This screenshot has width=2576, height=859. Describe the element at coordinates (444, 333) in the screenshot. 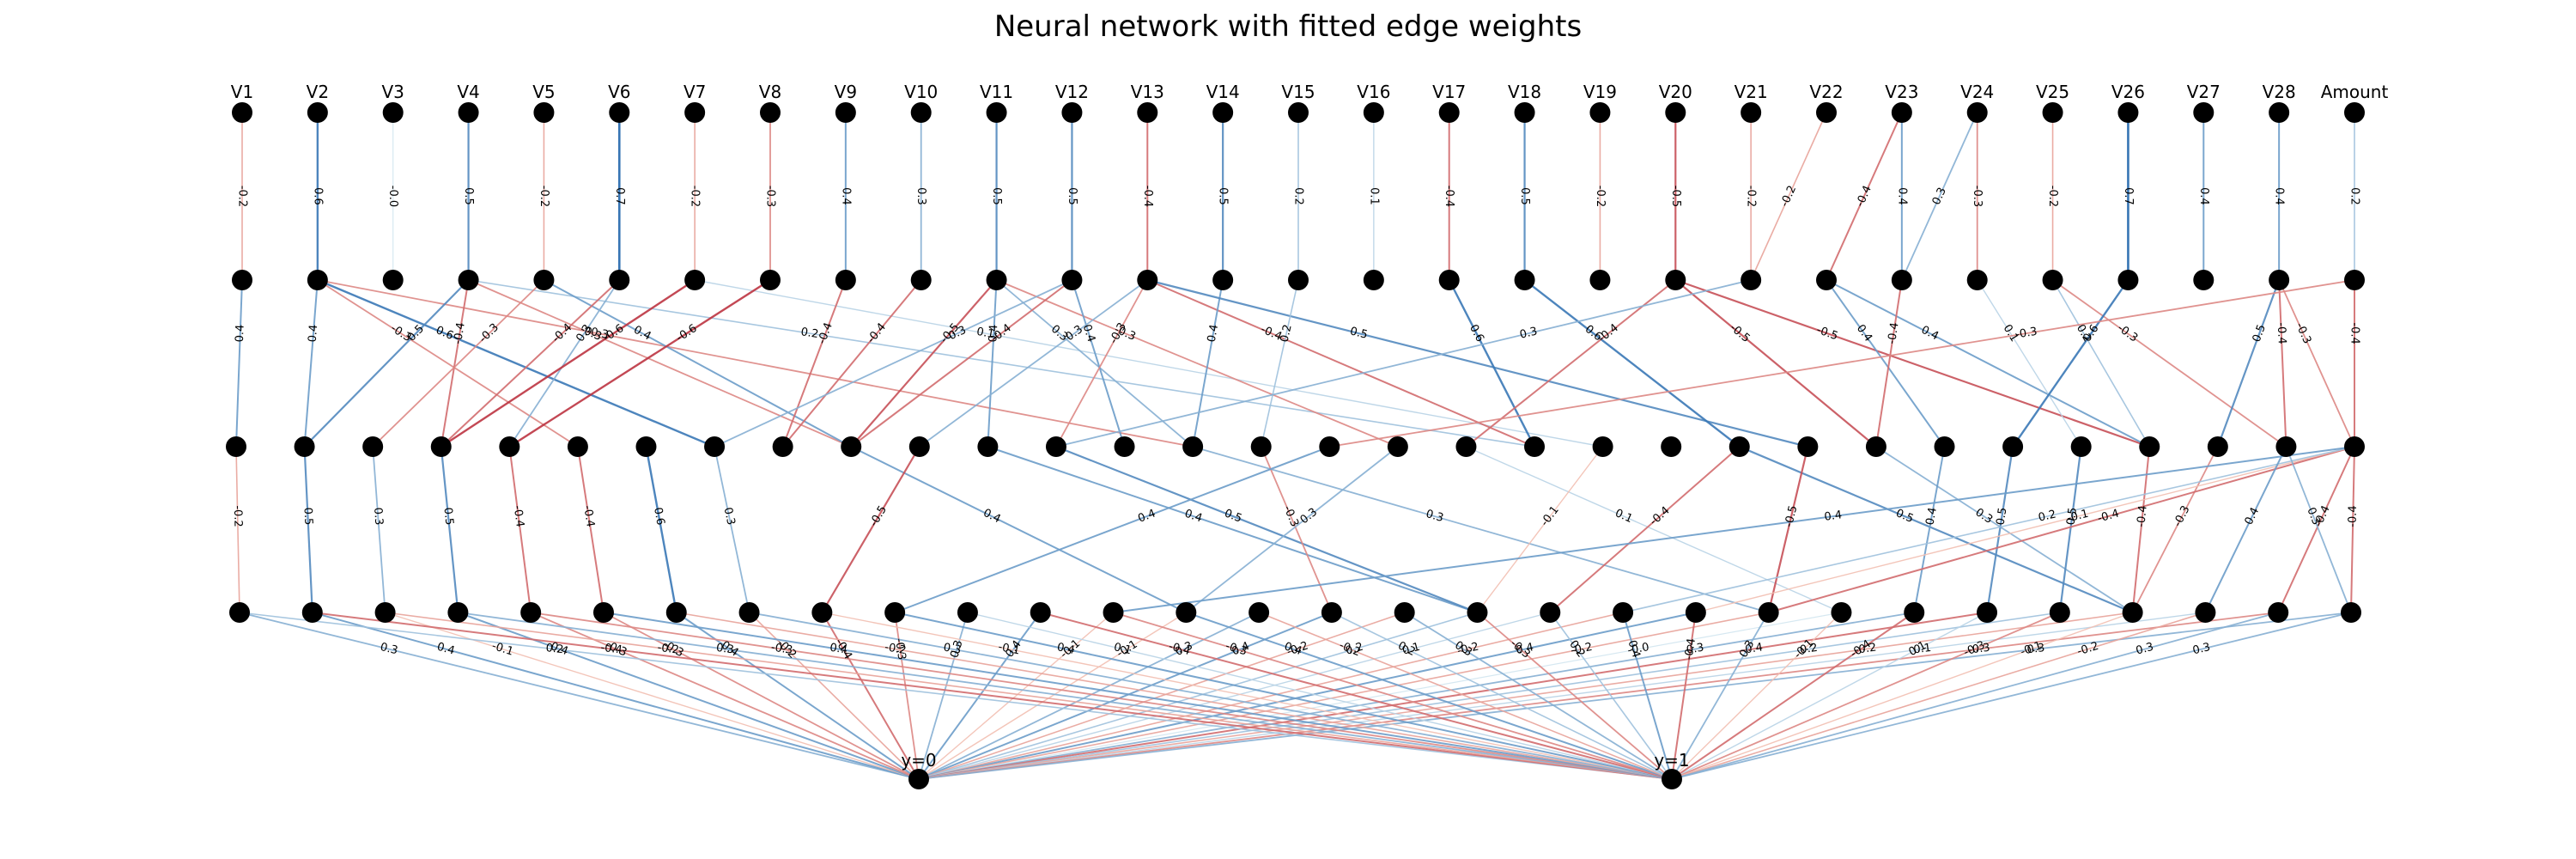

I see `weight-label: 0.6` at that location.